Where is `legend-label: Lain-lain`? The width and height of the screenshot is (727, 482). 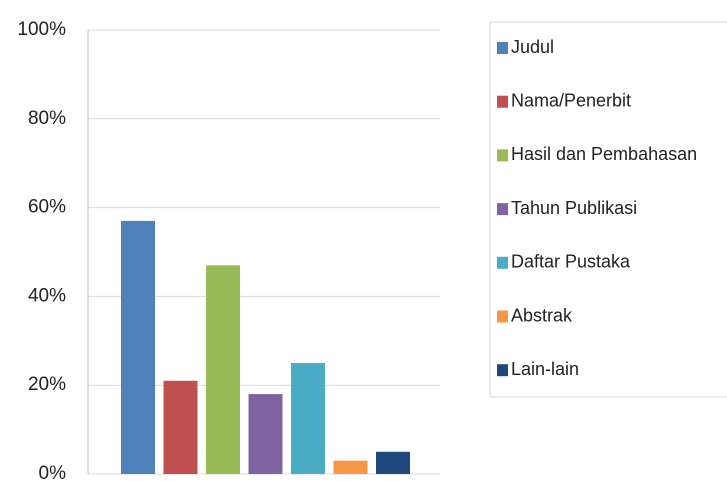
legend-label: Lain-lain is located at coordinates (545, 369).